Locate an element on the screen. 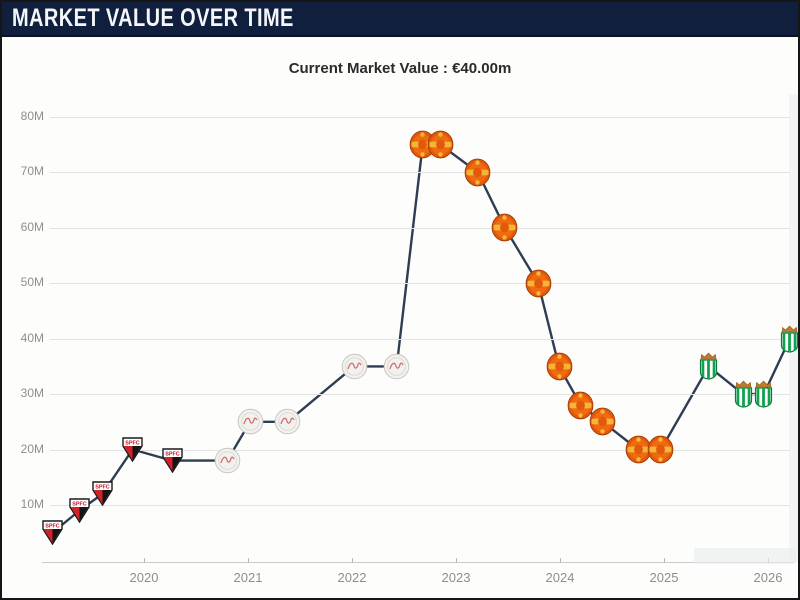  x-axis-label: 2026 is located at coordinates (768, 577).